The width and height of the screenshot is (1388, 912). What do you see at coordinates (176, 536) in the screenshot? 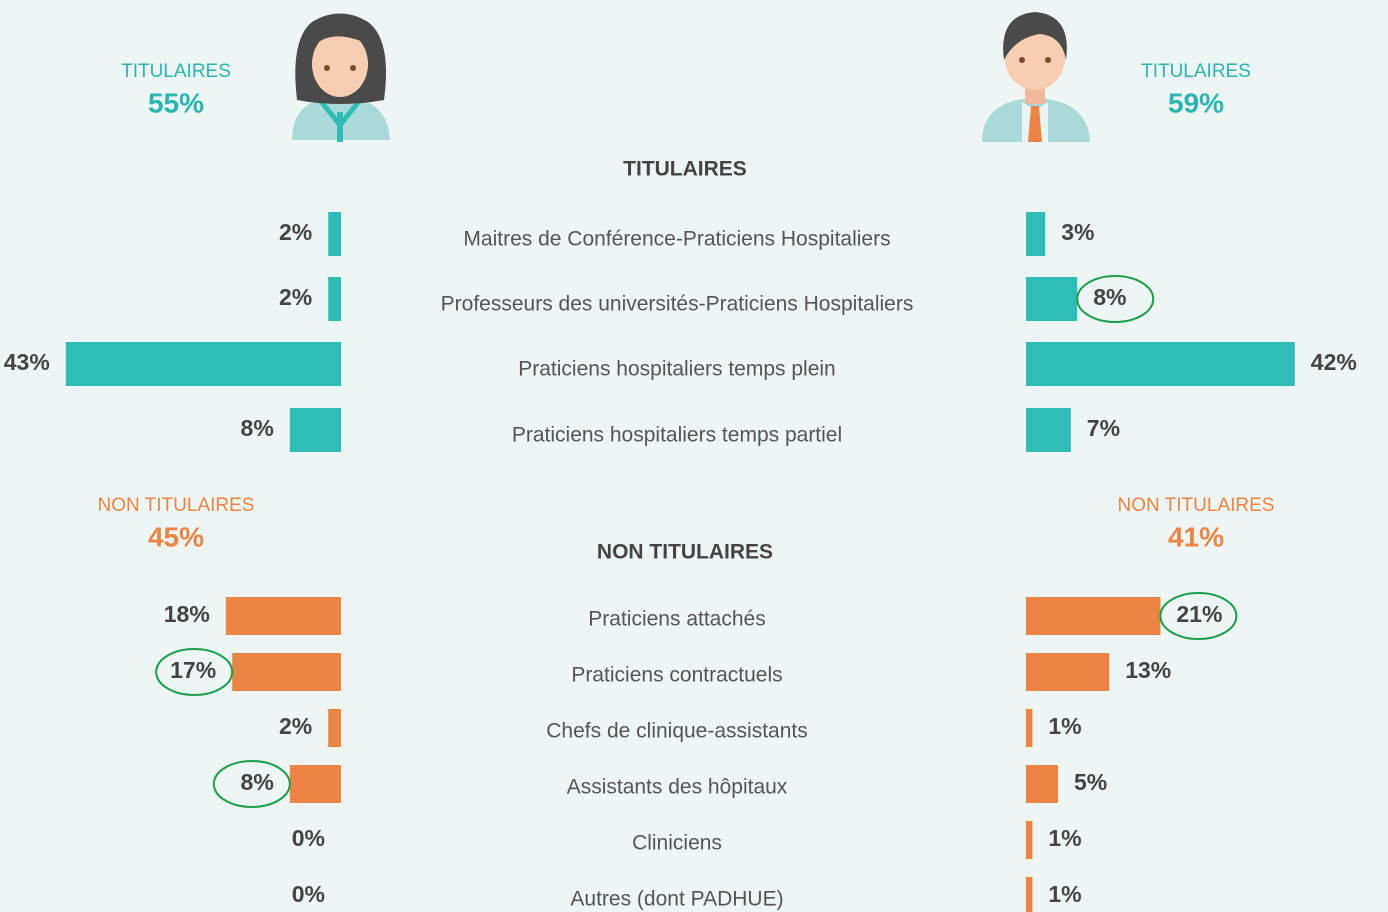
I see `group-total: 45%` at bounding box center [176, 536].